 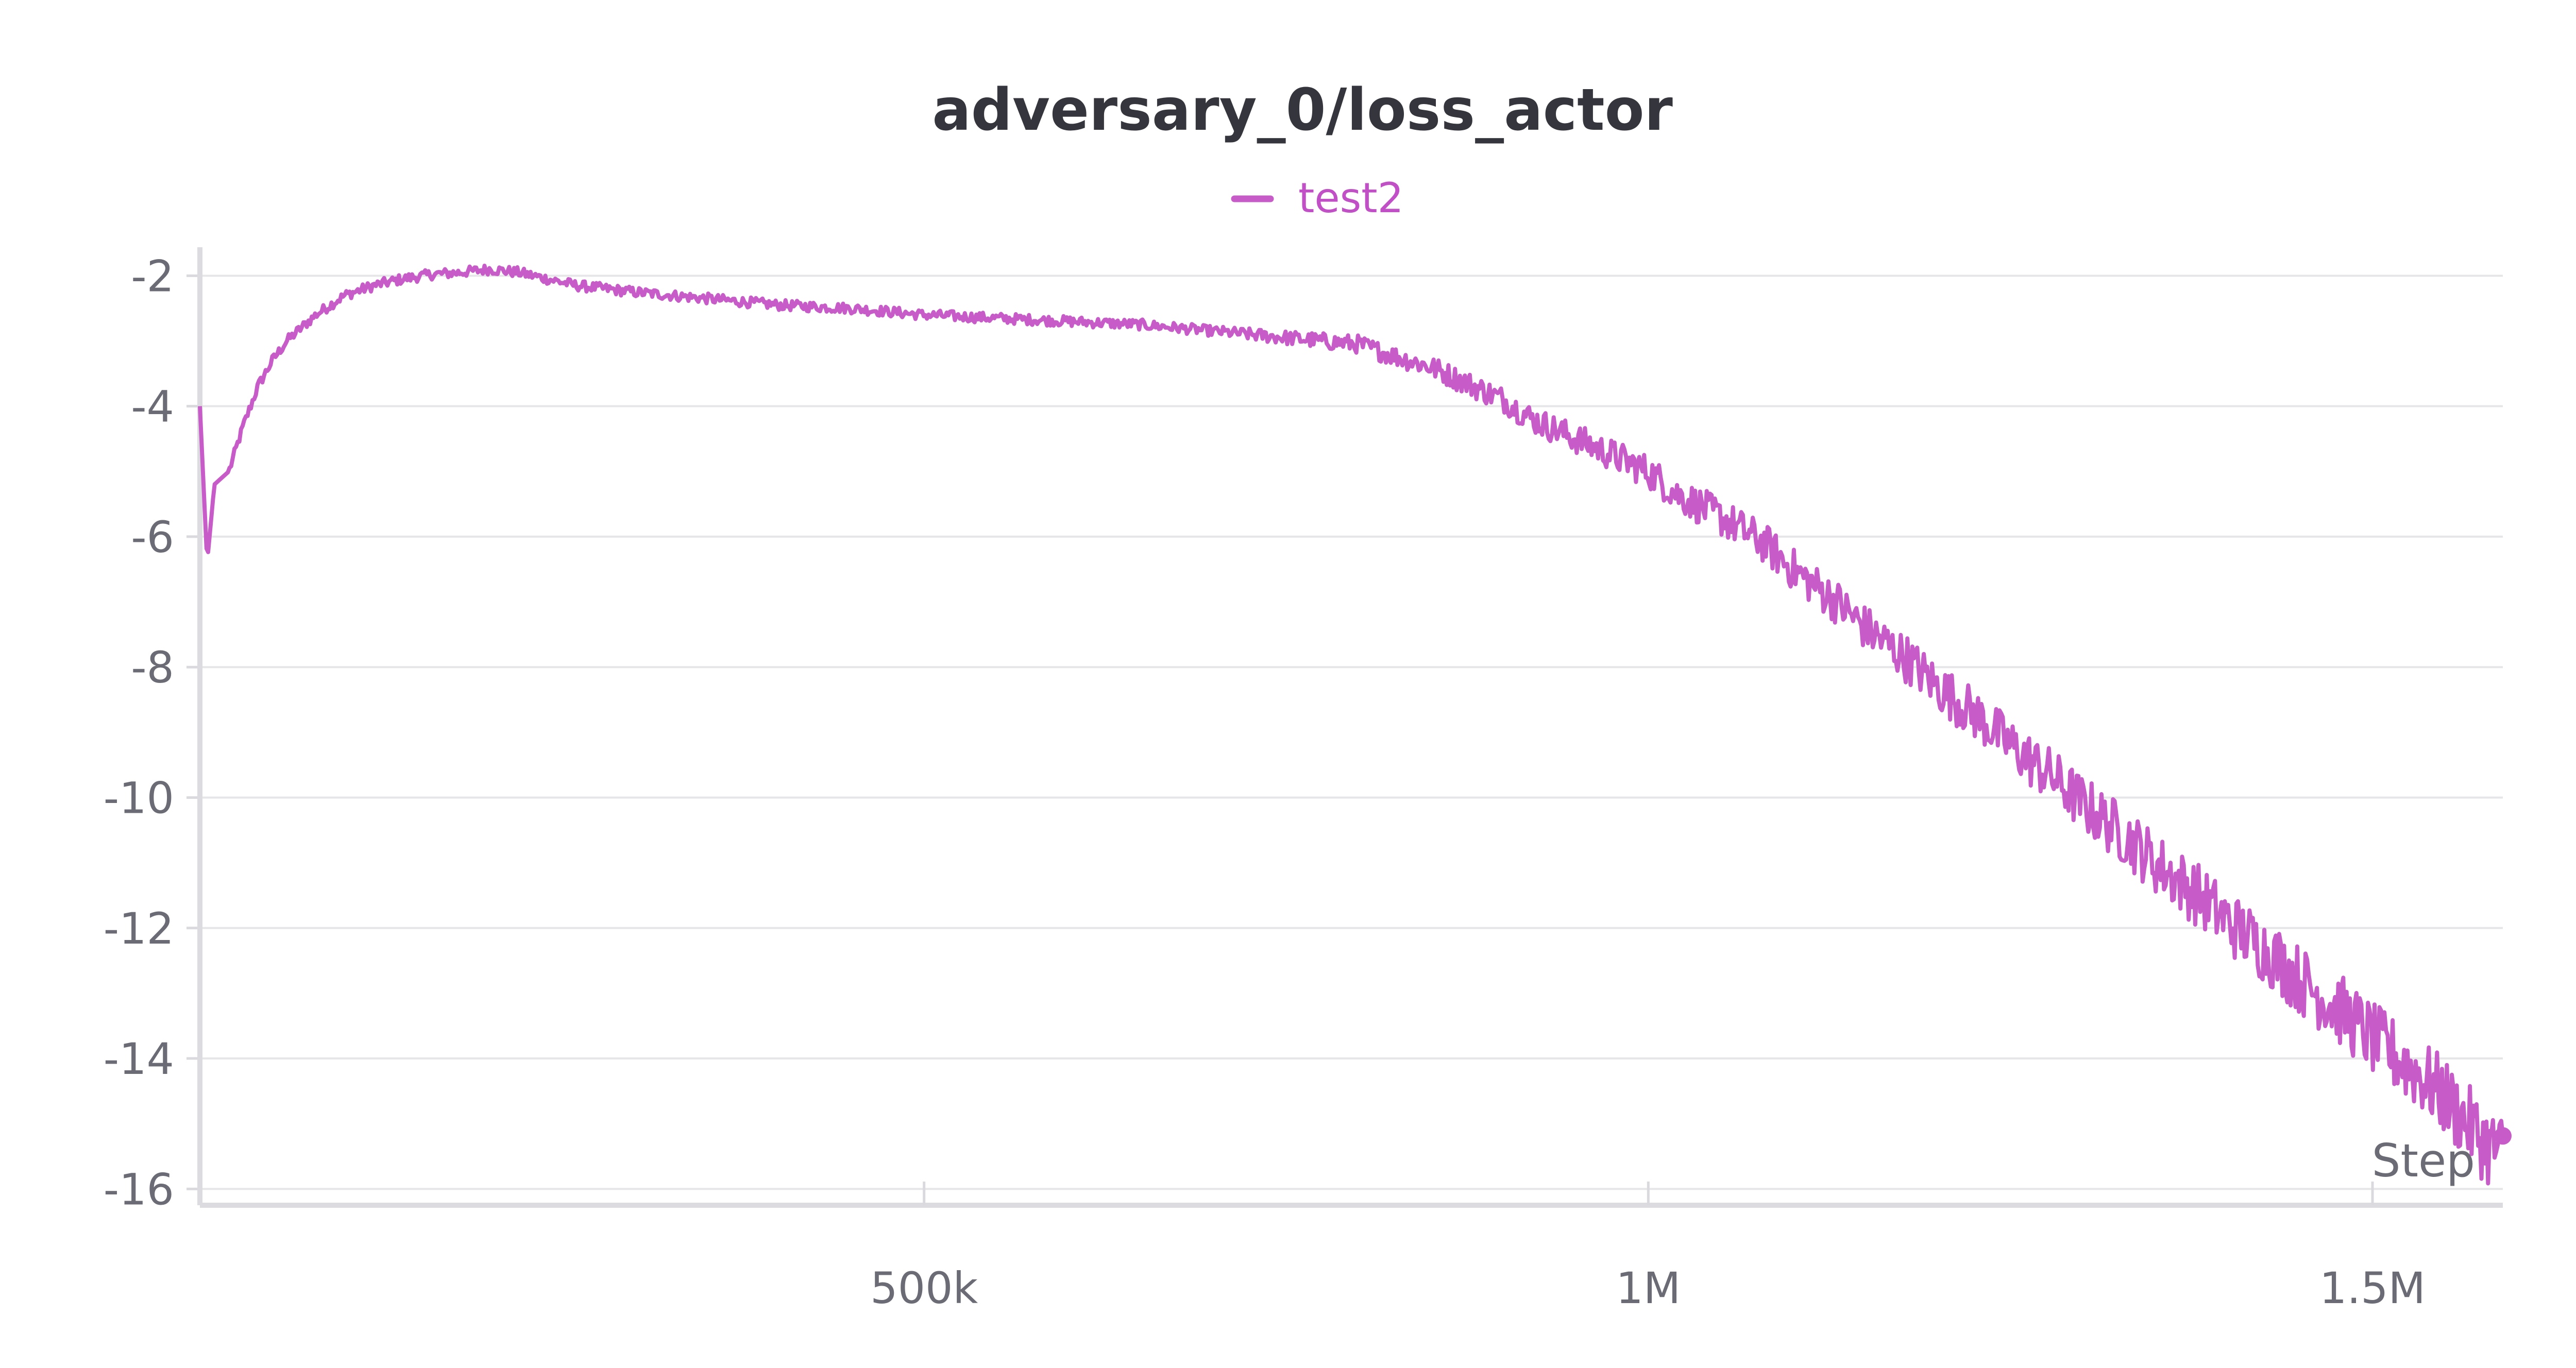 I want to click on series-endpoint-test2, so click(x=2503, y=1136).